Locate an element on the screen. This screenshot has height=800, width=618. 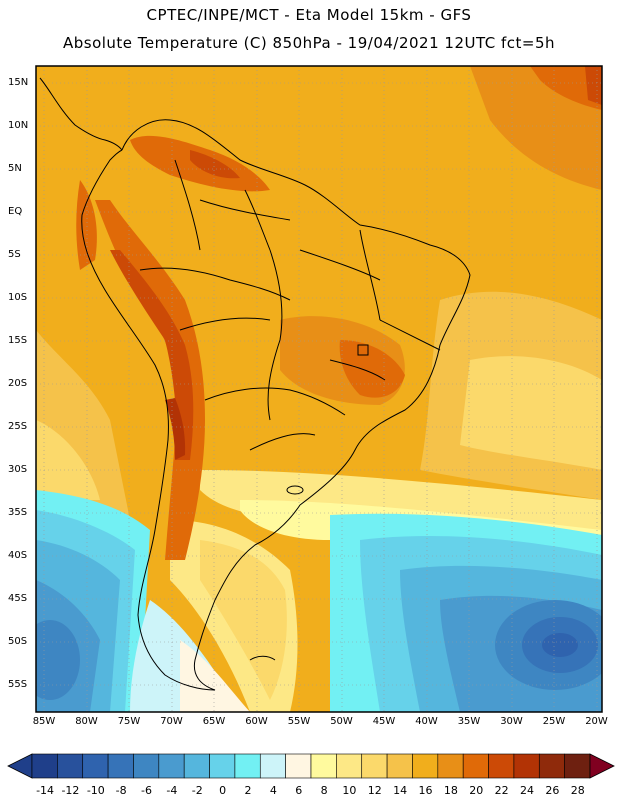
latitude-label: 55S is located at coordinates (18, 684).